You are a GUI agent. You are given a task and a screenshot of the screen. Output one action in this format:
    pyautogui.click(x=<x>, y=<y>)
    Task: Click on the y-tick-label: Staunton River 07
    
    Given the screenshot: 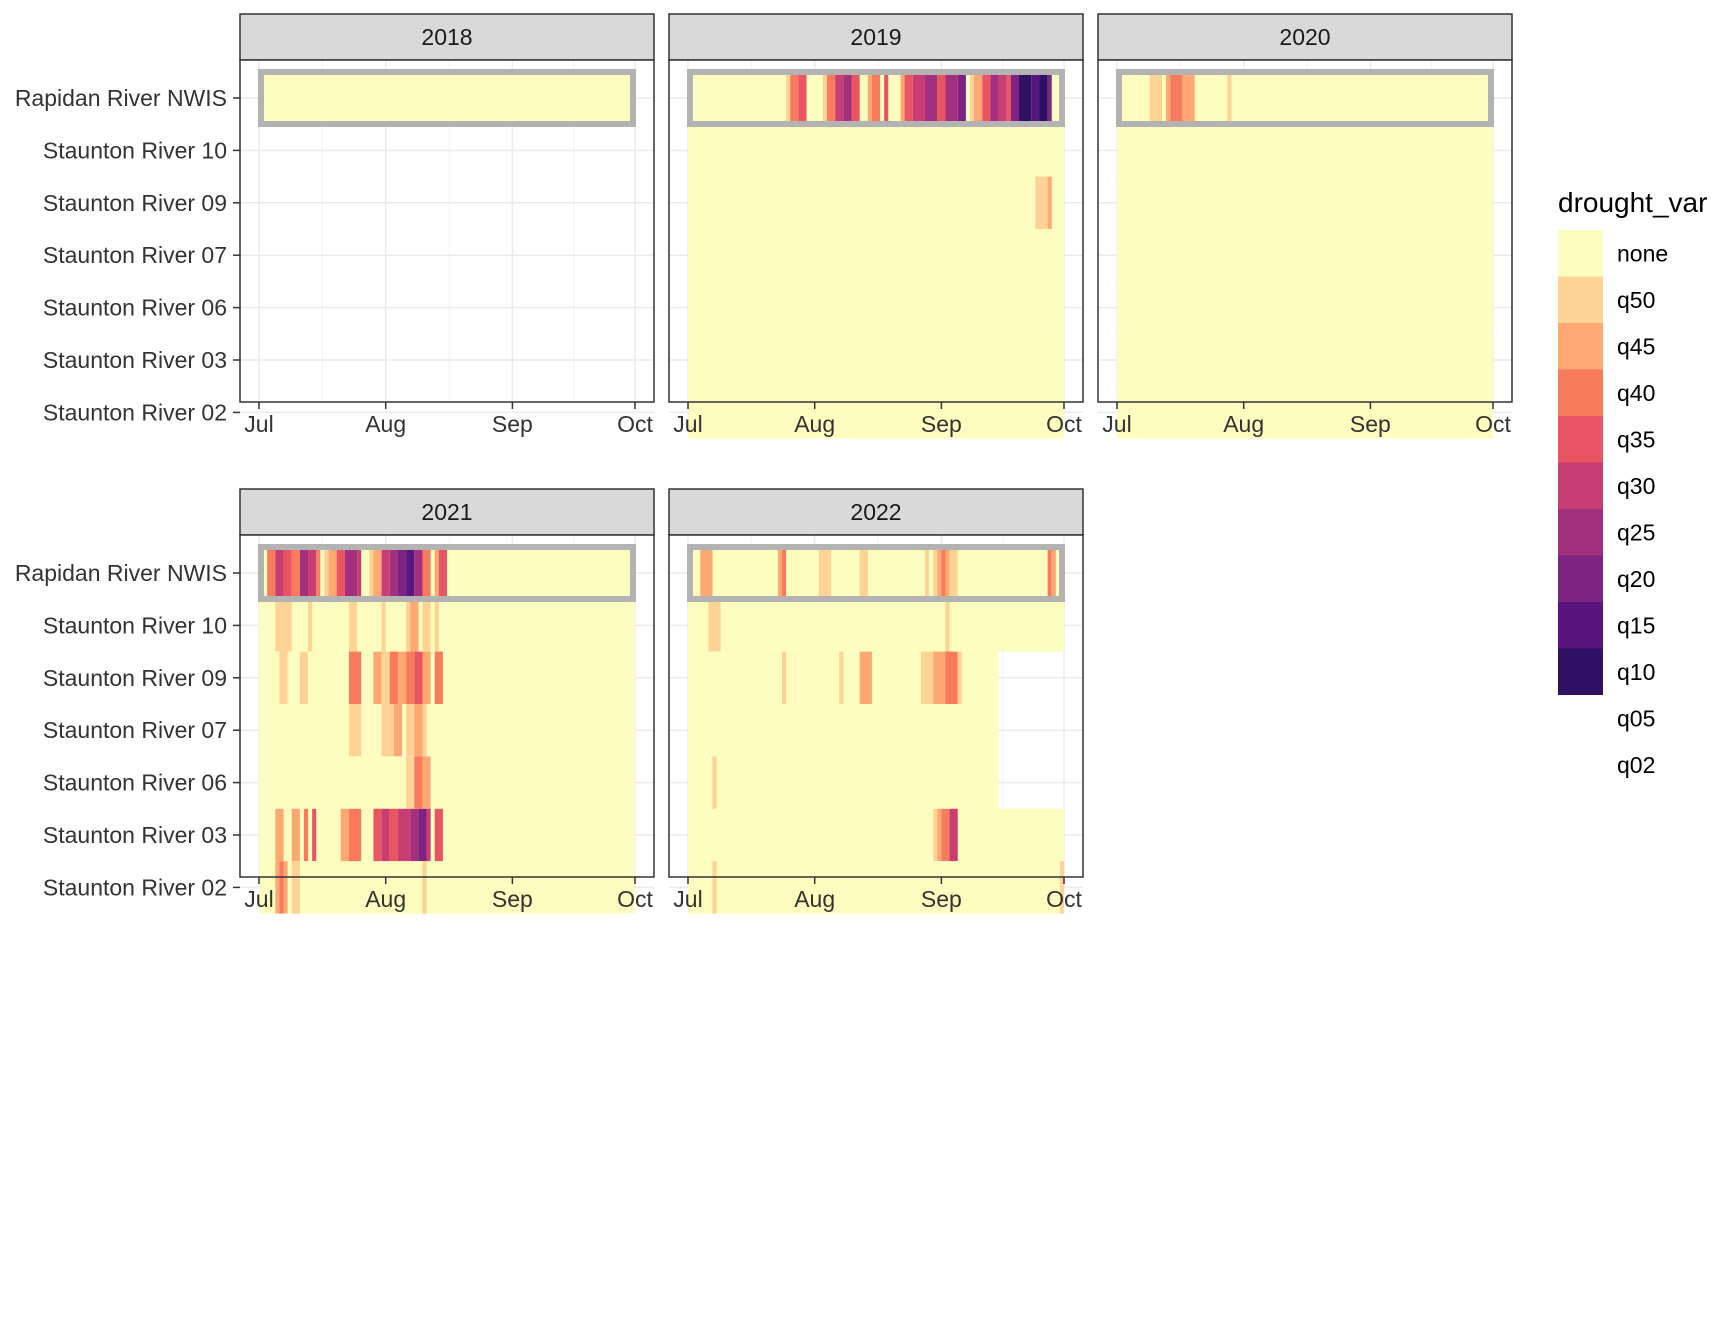 What is the action you would take?
    pyautogui.click(x=135, y=255)
    